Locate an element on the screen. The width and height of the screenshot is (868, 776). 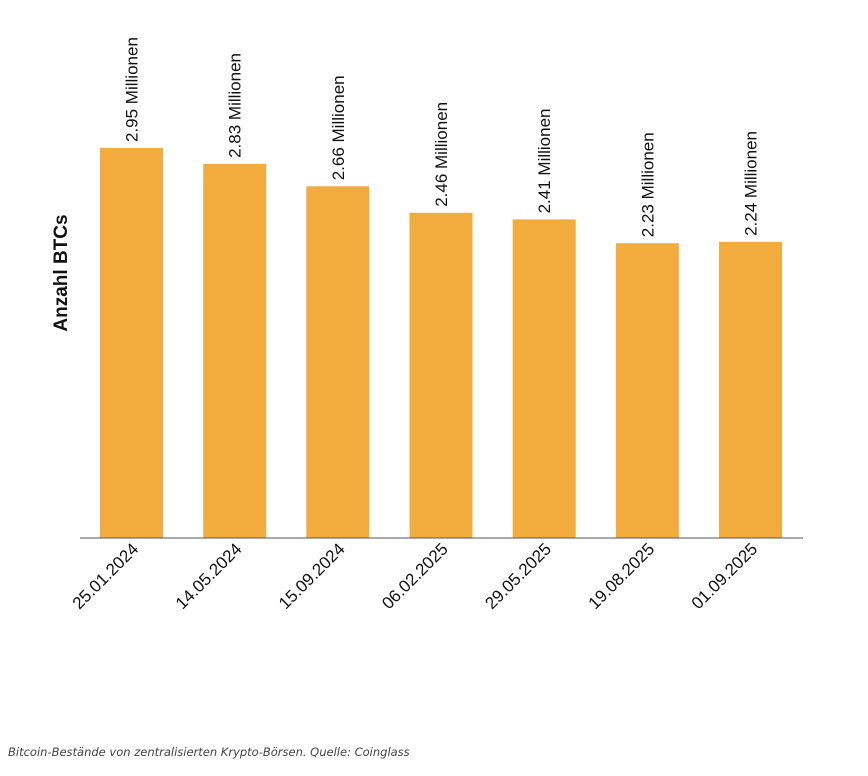
data-label-06.02.2025: 2.46 Millionen is located at coordinates (441, 154).